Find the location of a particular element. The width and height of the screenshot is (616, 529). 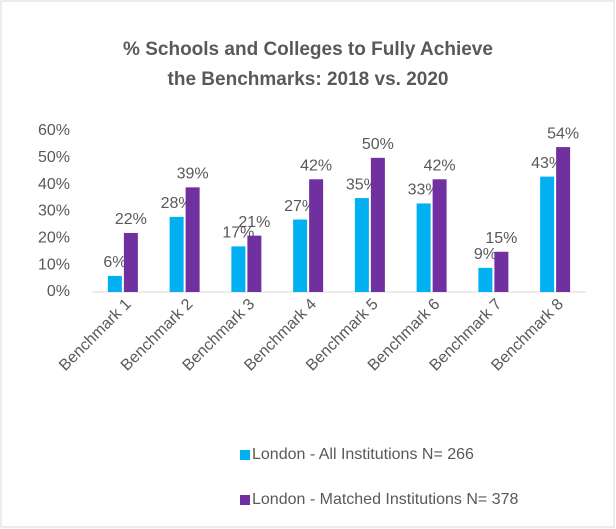

y-tick-label: 30% is located at coordinates (54, 211).